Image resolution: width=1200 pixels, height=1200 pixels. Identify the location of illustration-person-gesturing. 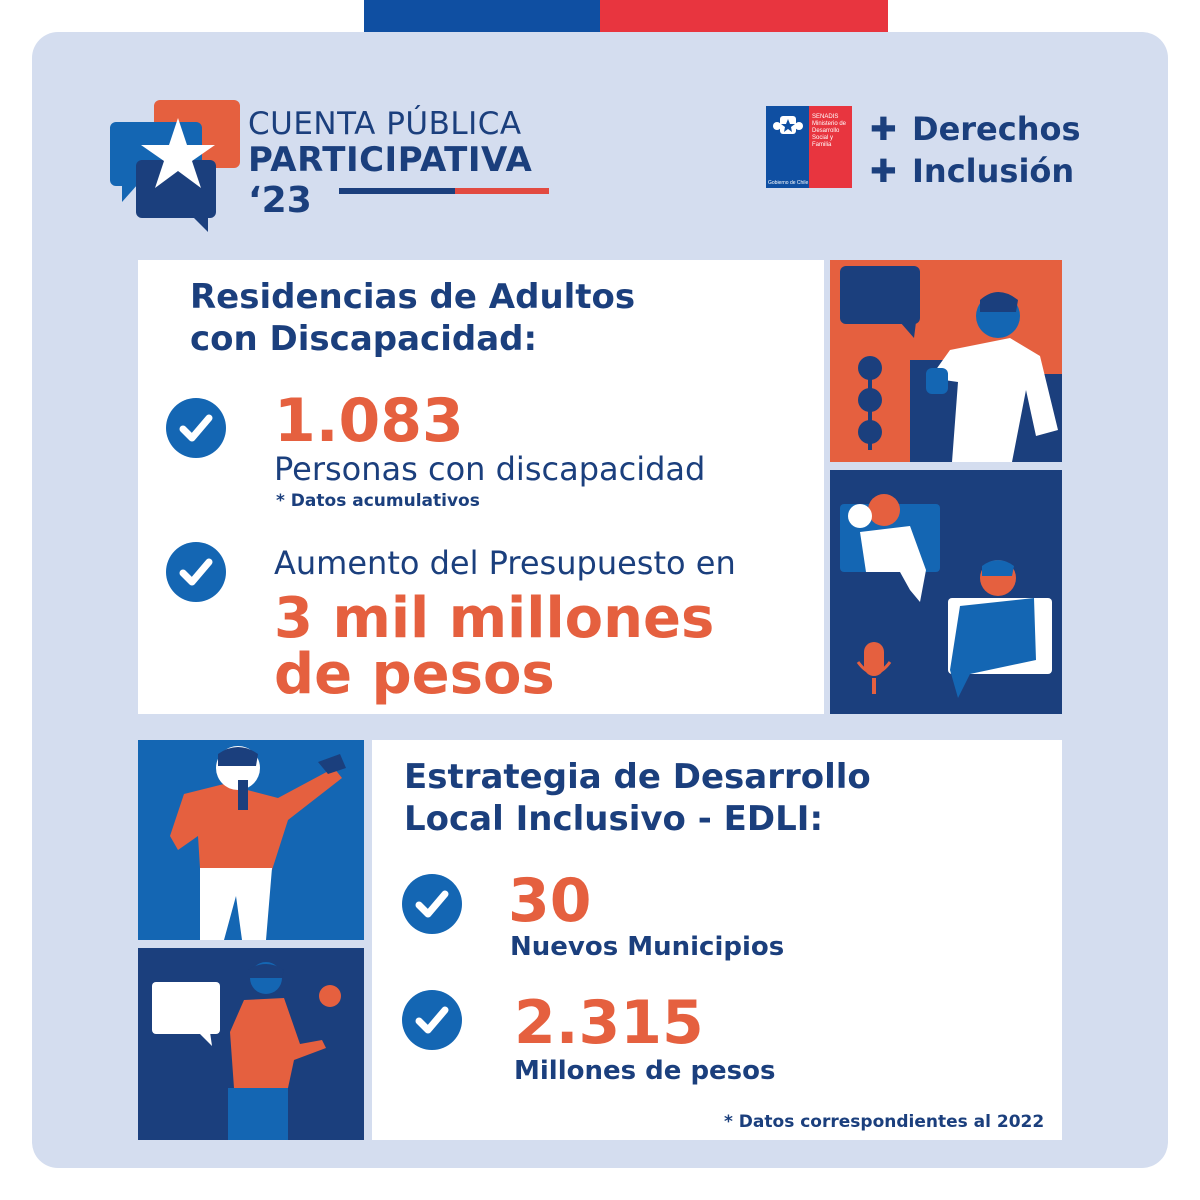
(251, 840).